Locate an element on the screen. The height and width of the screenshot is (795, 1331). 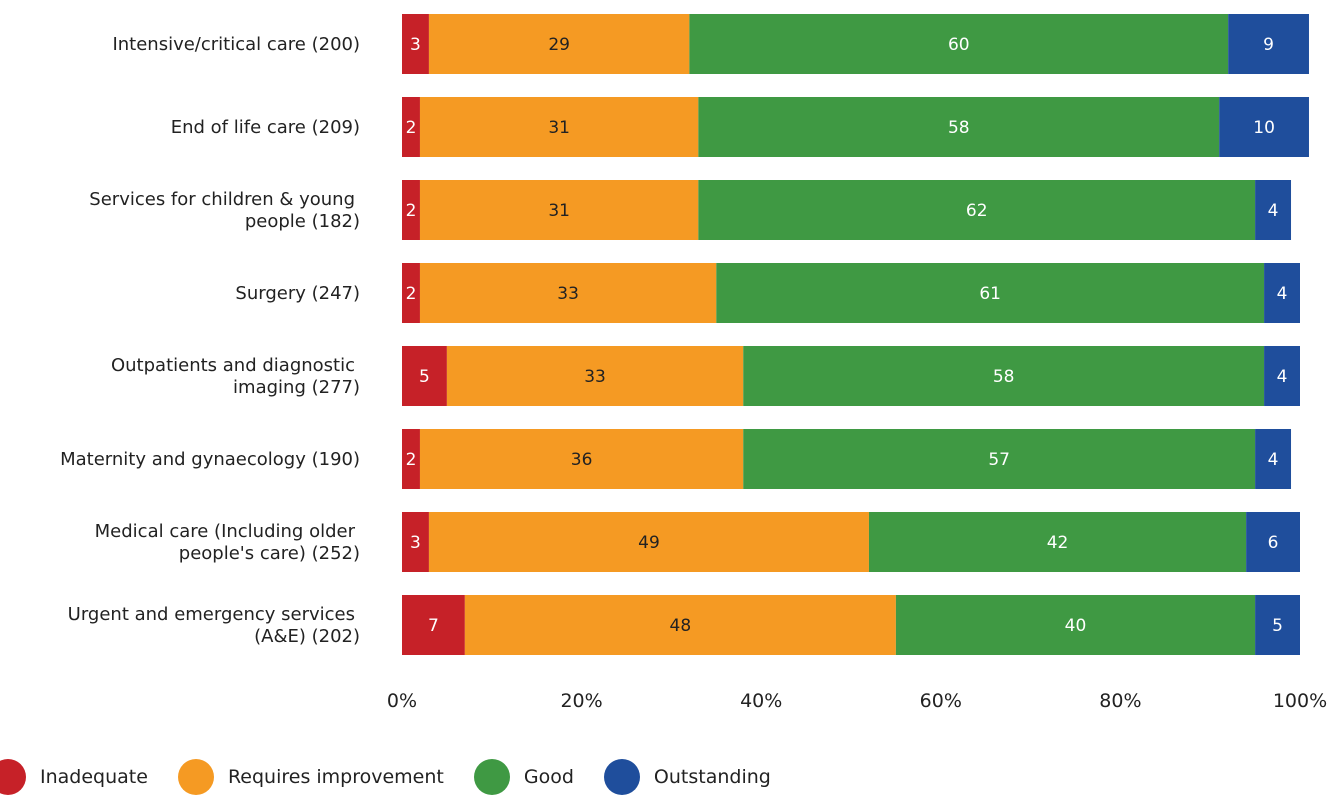
legend-label: Inadequate is located at coordinates (94, 777).